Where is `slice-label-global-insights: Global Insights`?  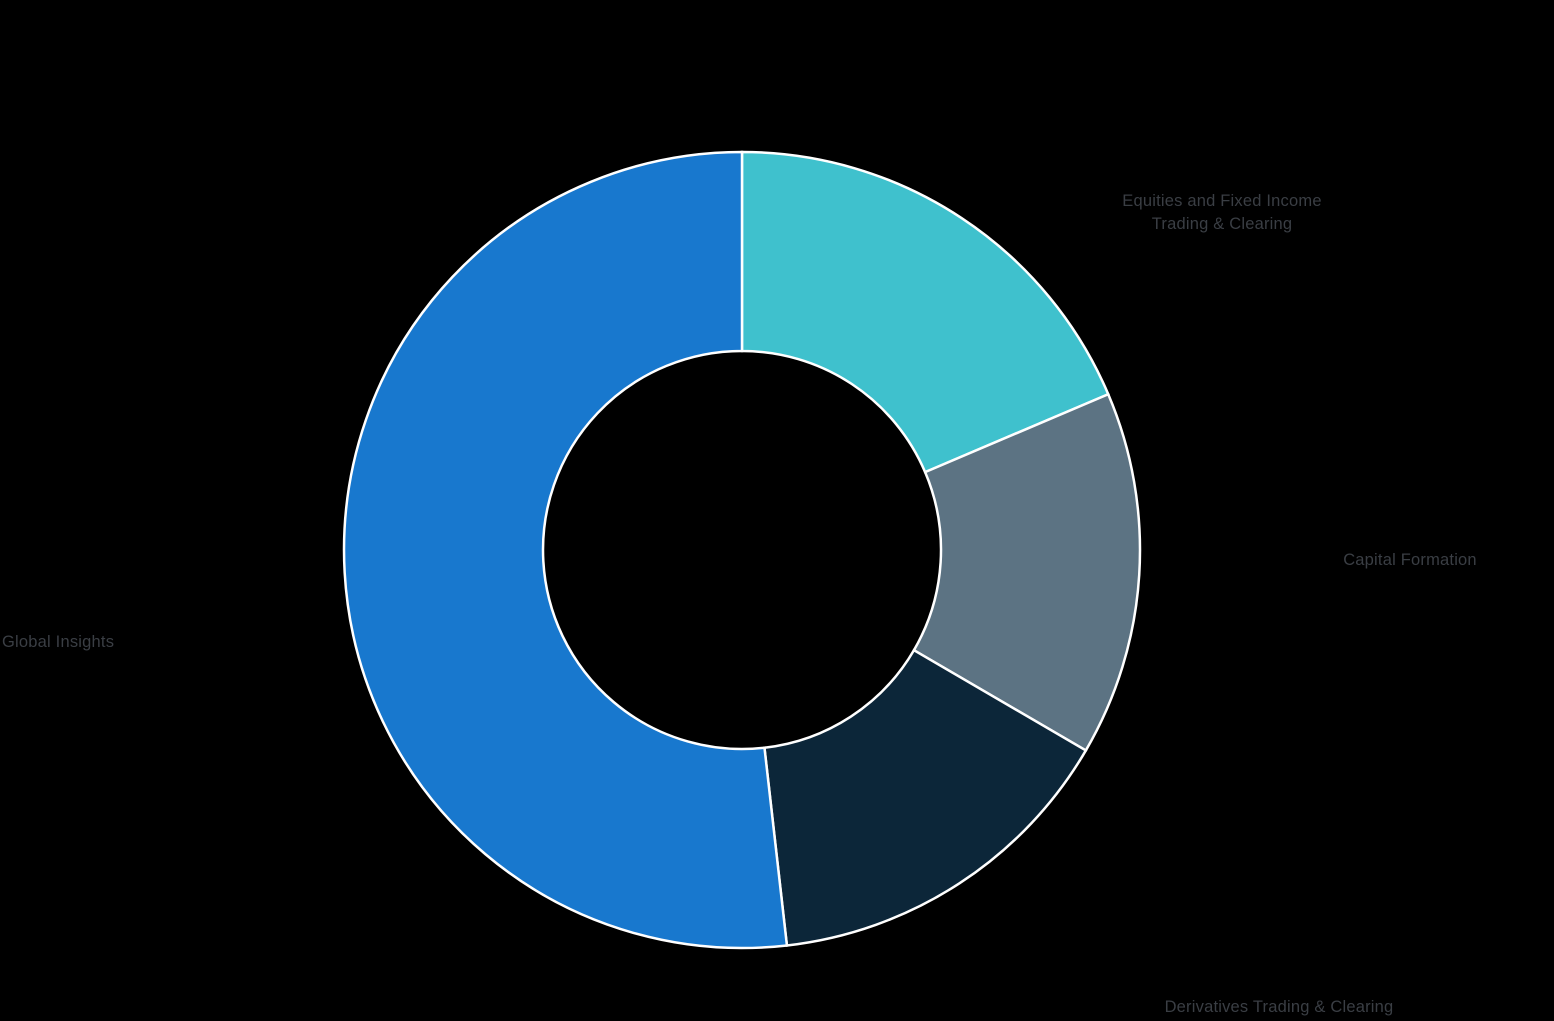
slice-label-global-insights: Global Insights is located at coordinates (58, 642).